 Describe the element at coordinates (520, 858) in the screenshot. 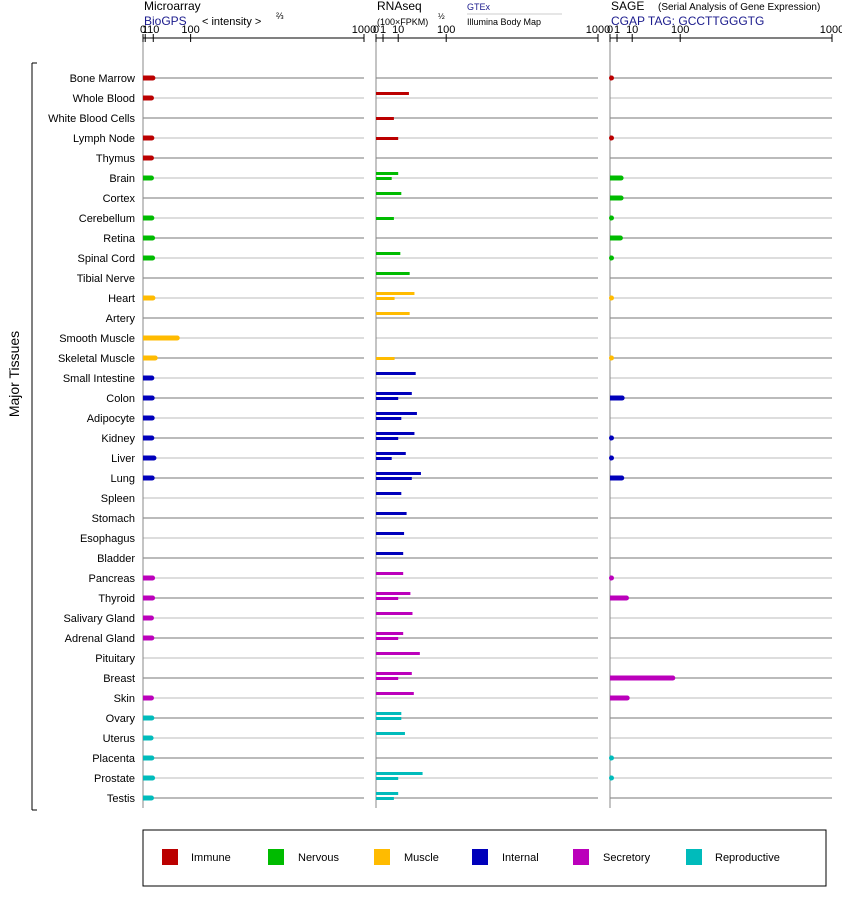

I see `legend-label-internal: Internal` at that location.